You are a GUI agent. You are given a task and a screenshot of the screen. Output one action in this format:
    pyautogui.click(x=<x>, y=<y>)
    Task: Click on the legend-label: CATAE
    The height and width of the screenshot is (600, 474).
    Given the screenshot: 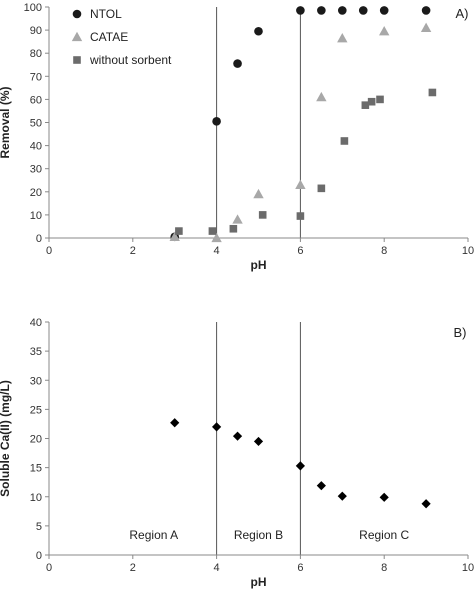 What is the action you would take?
    pyautogui.click(x=109, y=37)
    